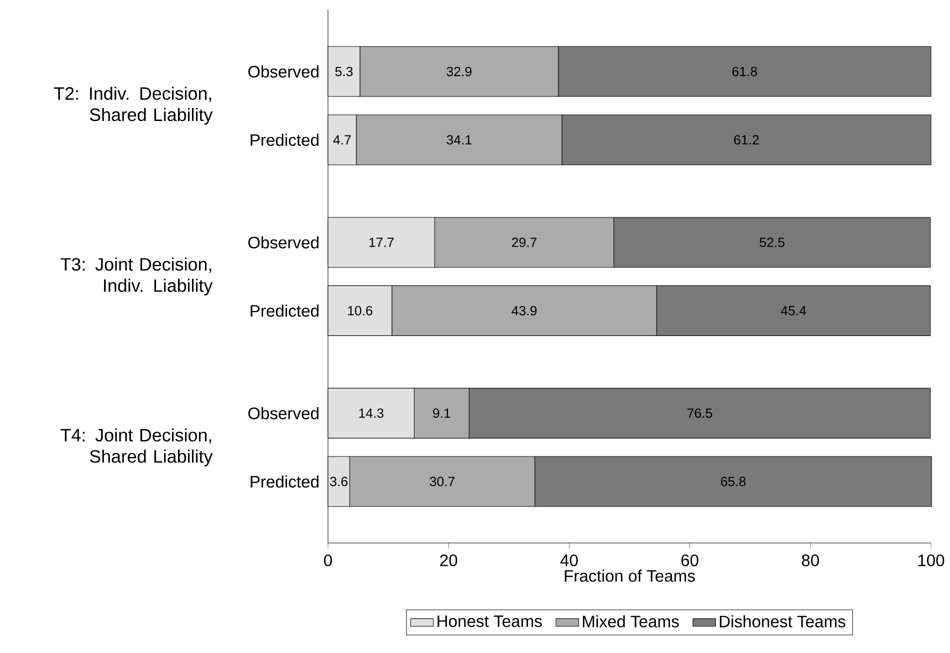  I want to click on x-tick-label: 20, so click(449, 560).